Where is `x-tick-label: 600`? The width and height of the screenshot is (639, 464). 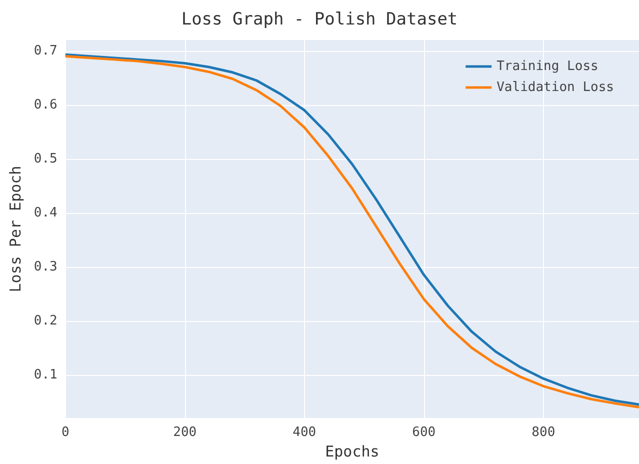 x-tick-label: 600 is located at coordinates (424, 432).